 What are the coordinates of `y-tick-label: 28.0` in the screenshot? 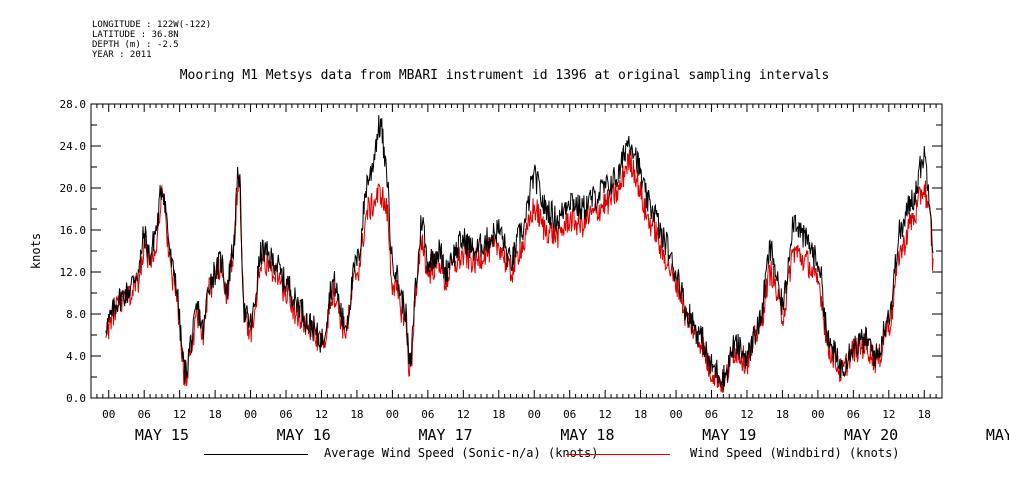 It's located at (73, 104).